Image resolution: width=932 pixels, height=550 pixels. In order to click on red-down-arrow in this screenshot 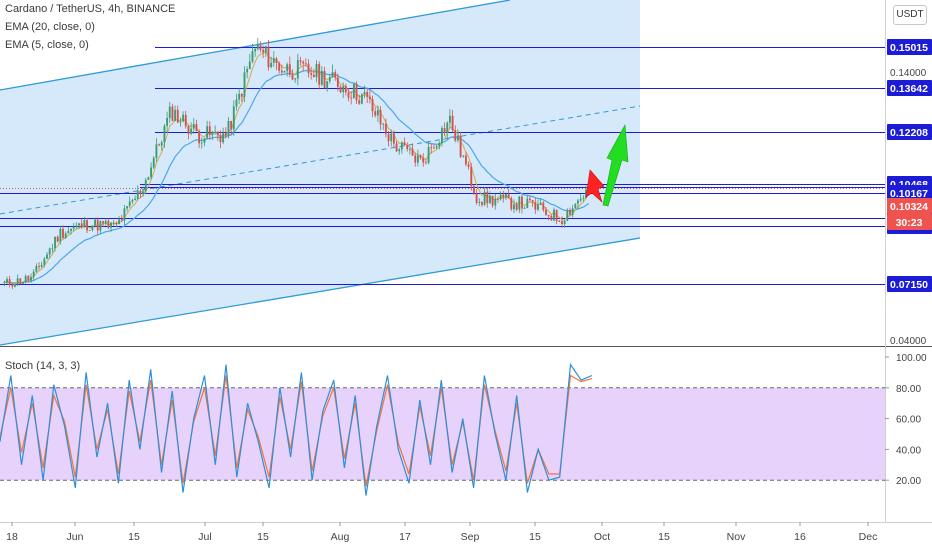, I will do `click(595, 186)`.